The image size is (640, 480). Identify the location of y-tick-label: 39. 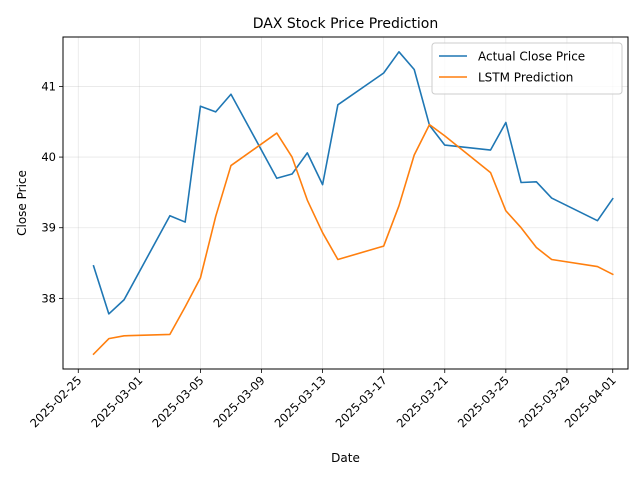
(48, 228).